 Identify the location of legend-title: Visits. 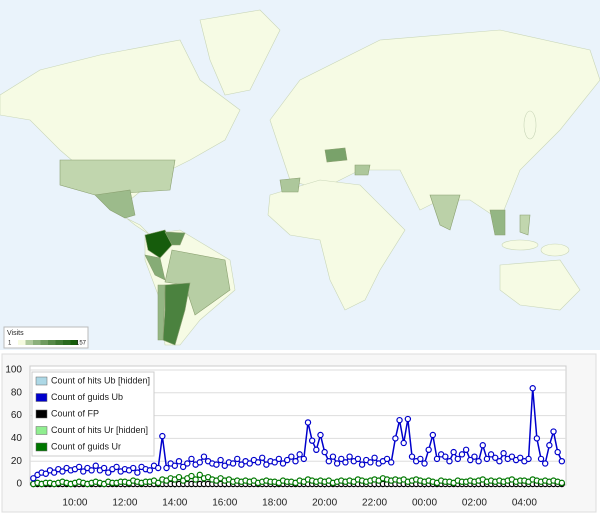
(15, 333).